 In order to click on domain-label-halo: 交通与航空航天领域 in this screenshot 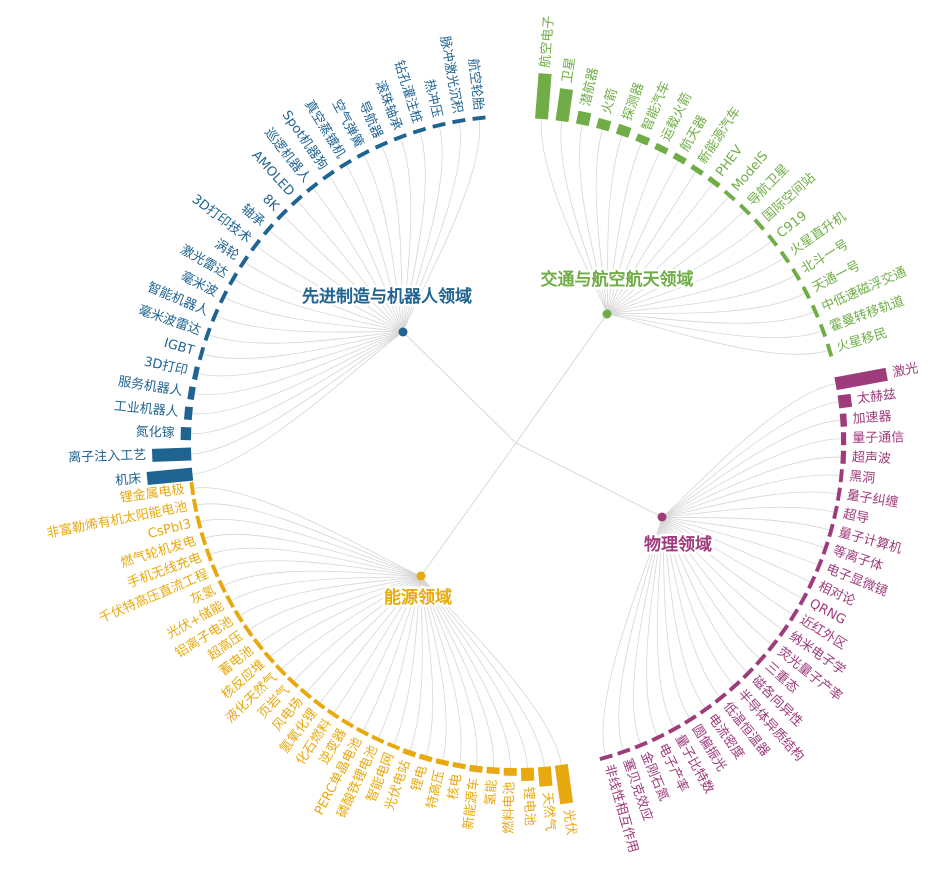, I will do `click(617, 279)`.